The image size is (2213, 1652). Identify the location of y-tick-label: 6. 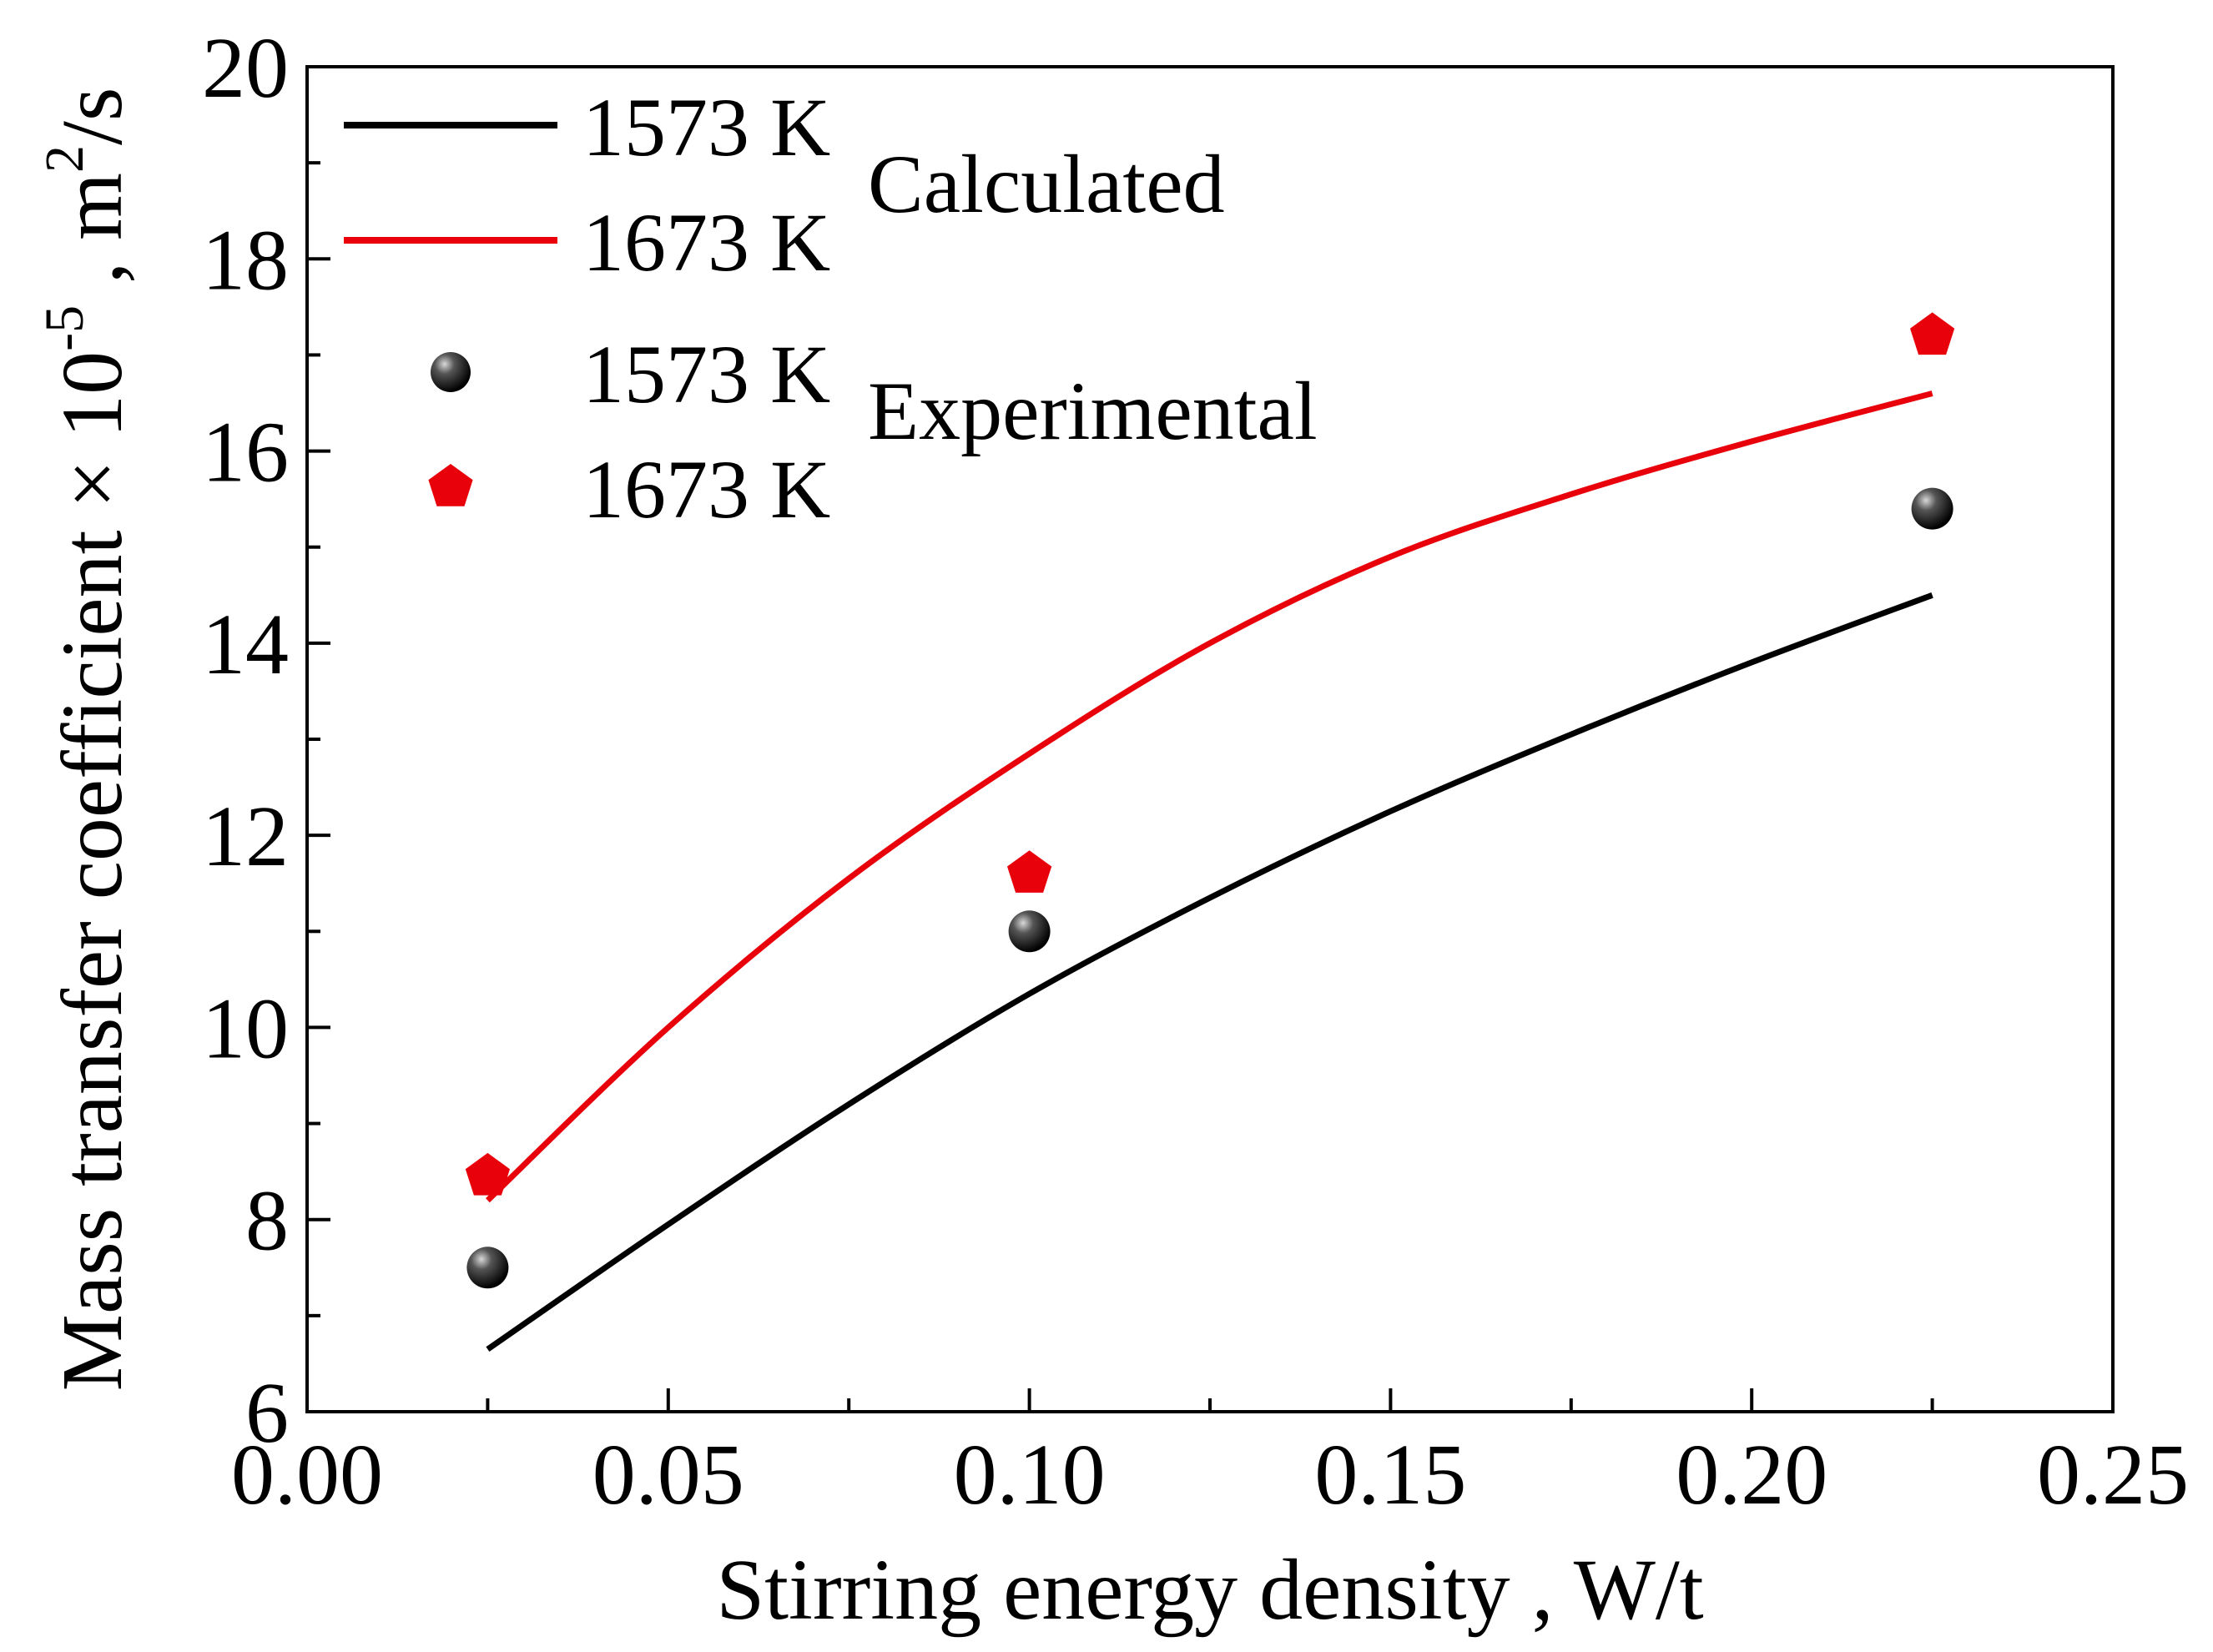
(267, 1413).